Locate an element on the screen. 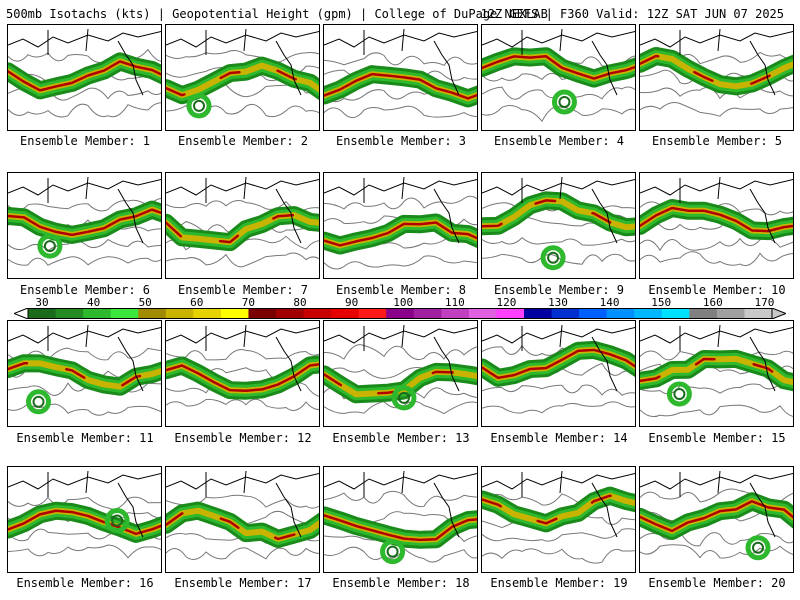 Image resolution: width=800 pixels, height=600 pixels. ensemble-member-label: Ensemble Member: 15 is located at coordinates (717, 438).